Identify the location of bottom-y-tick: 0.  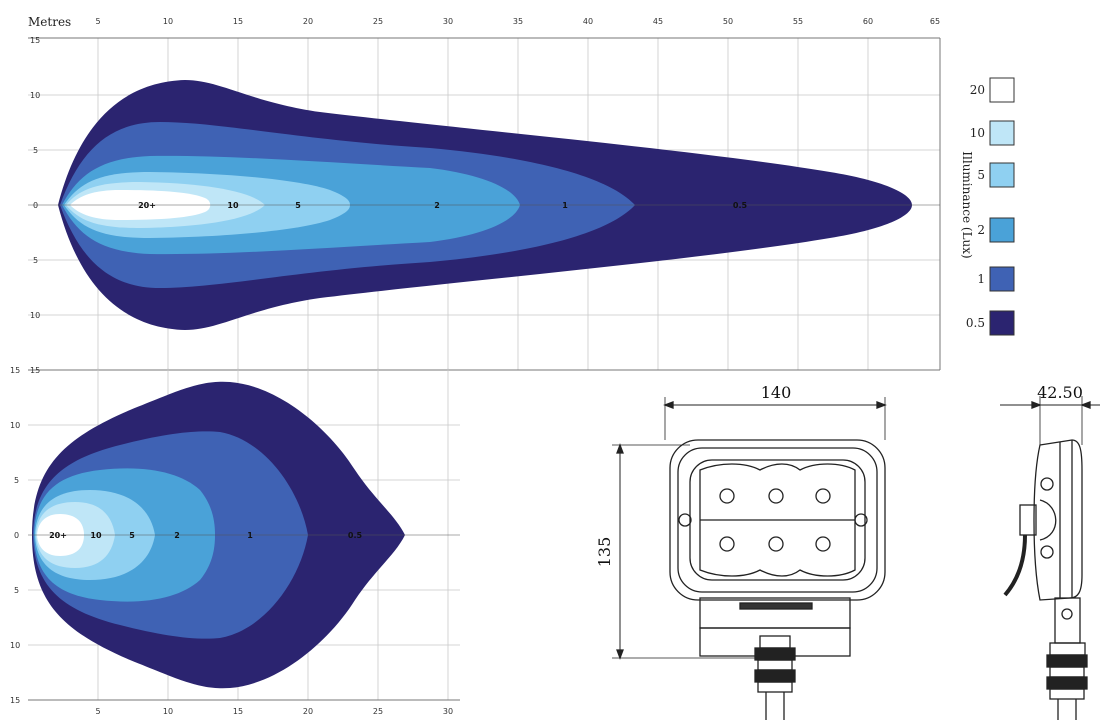
(16, 535).